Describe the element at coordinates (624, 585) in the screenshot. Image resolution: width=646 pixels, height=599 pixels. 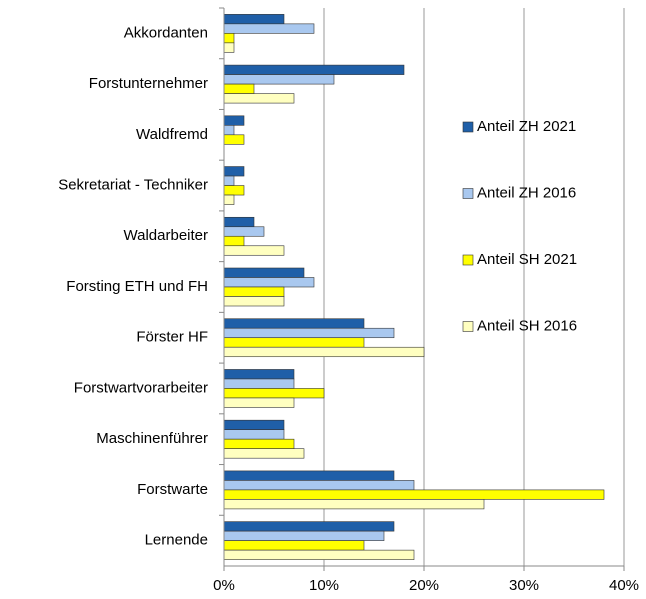
I see `x-tick-label: 40%` at that location.